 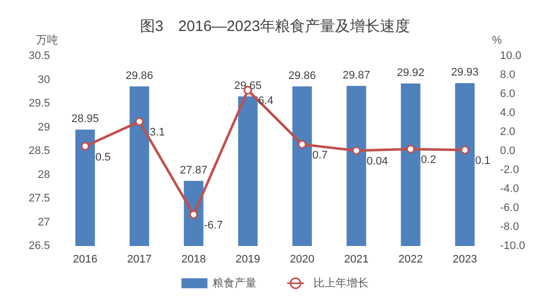 What do you see at coordinates (302, 260) in the screenshot?
I see `x-tick-label: 2020` at bounding box center [302, 260].